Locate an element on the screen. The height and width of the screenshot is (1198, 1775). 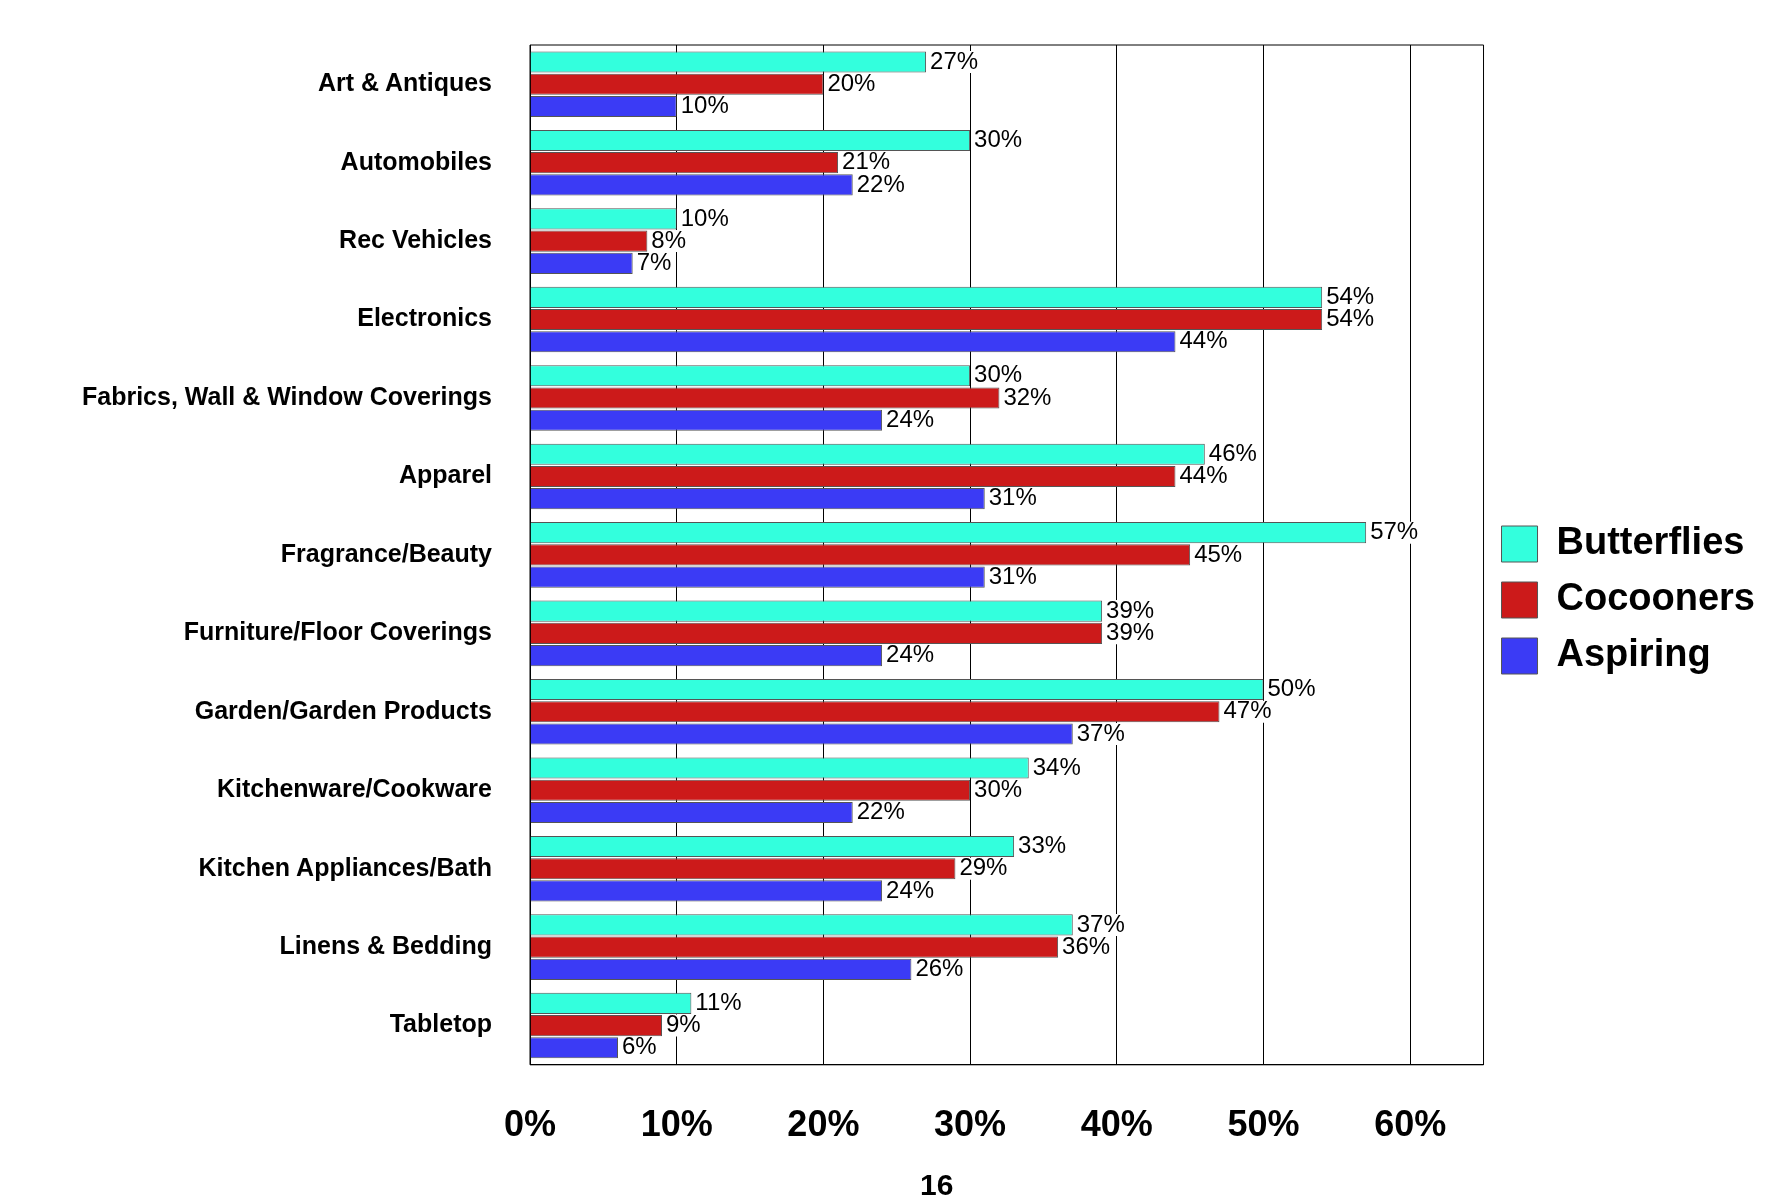
y-tick-label: Fragrance/Beauty is located at coordinates (386, 552).